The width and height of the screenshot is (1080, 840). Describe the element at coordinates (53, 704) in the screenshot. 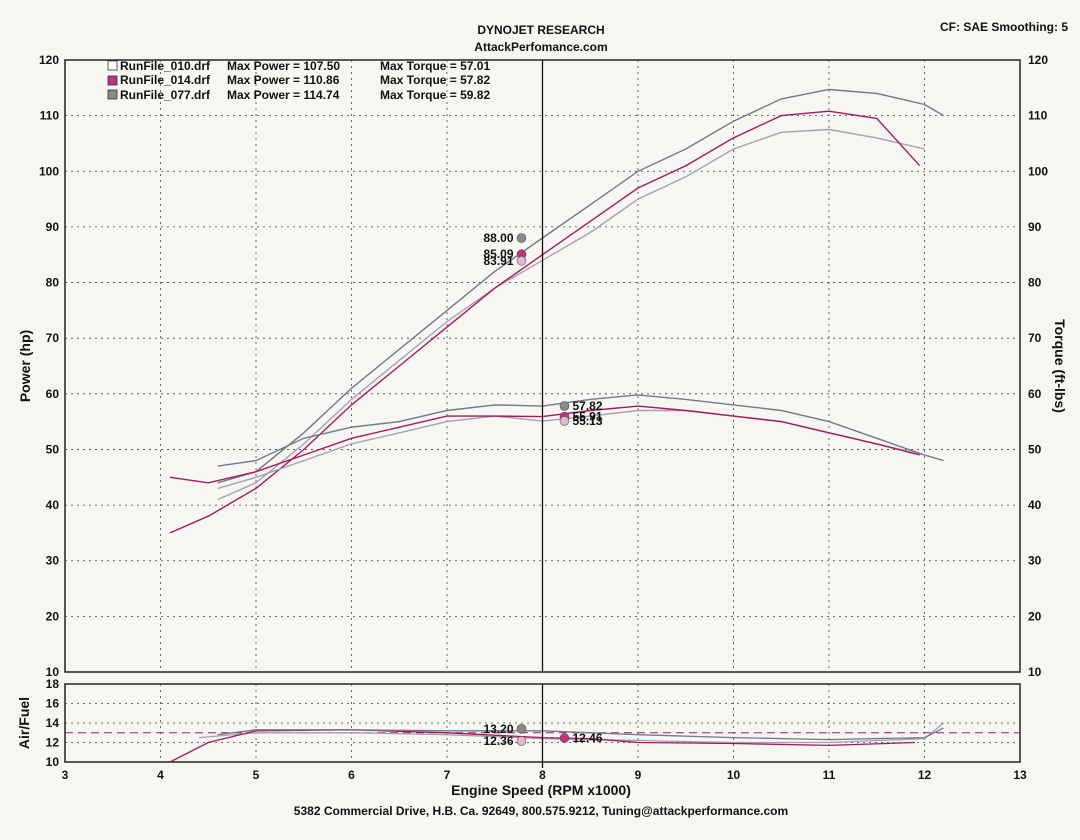

I see `afr-tick-label: 16` at that location.